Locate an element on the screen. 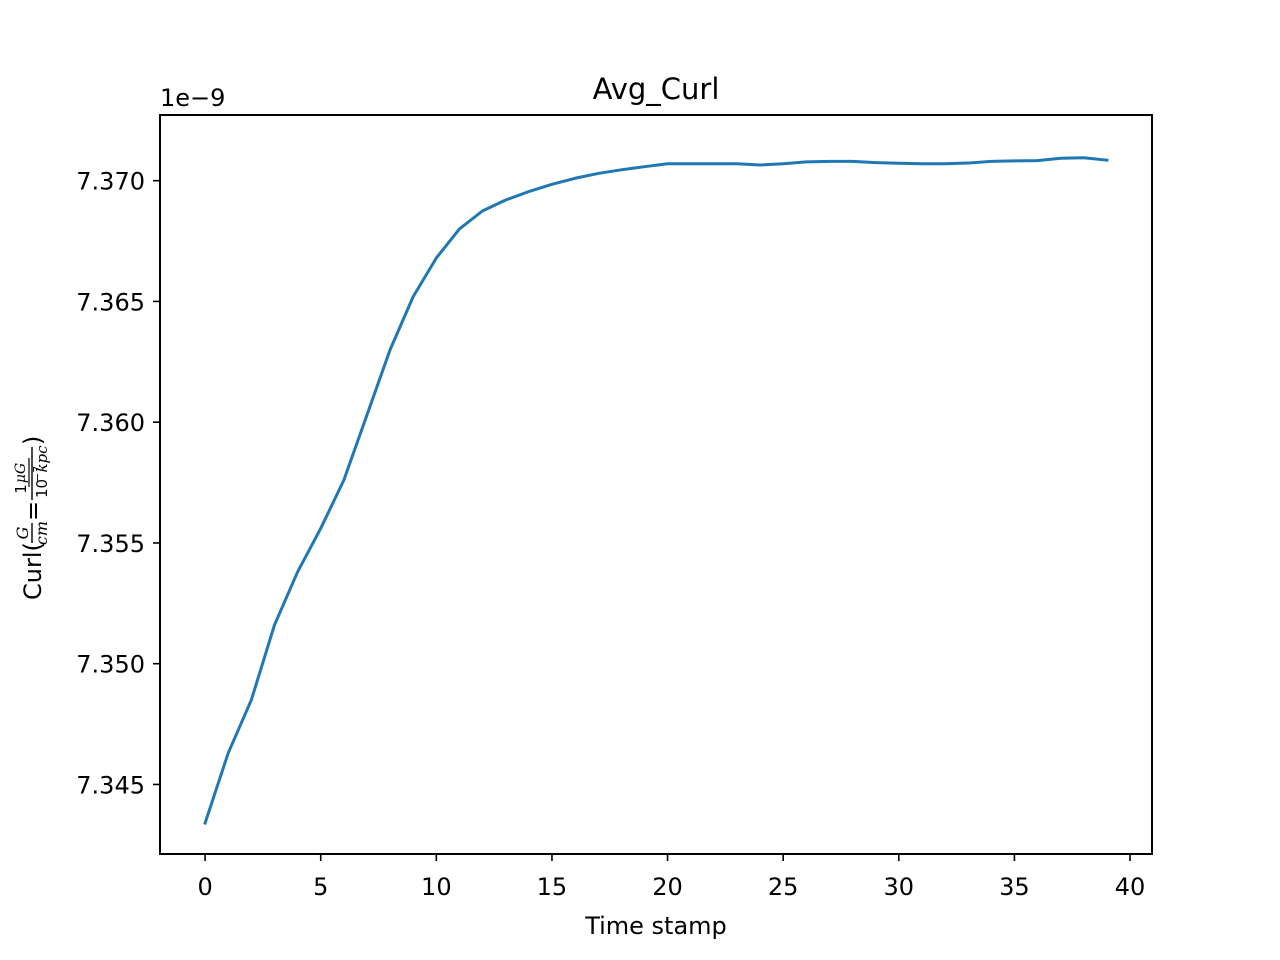 This screenshot has height=960, width=1280. y-label-close: ) is located at coordinates (33, 440).